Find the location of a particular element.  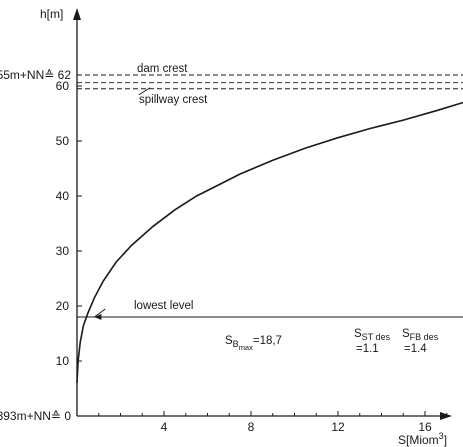

lowest-level-group is located at coordinates (270, 314).